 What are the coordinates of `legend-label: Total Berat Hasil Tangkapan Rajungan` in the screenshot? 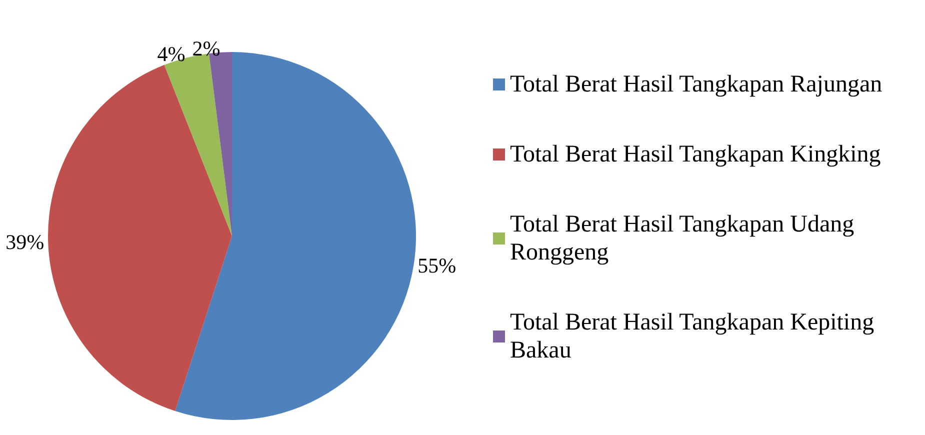 It's located at (696, 85).